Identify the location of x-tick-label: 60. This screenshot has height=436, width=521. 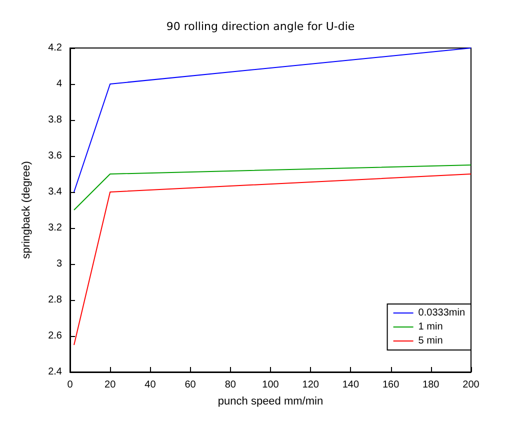
(190, 385).